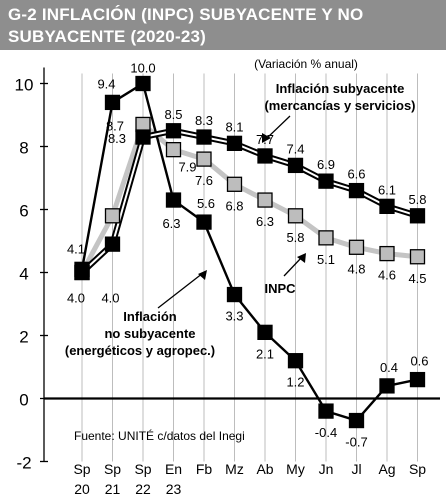 Image resolution: width=446 pixels, height=500 pixels. What do you see at coordinates (82, 489) in the screenshot?
I see `x-tick-label-year: 20` at bounding box center [82, 489].